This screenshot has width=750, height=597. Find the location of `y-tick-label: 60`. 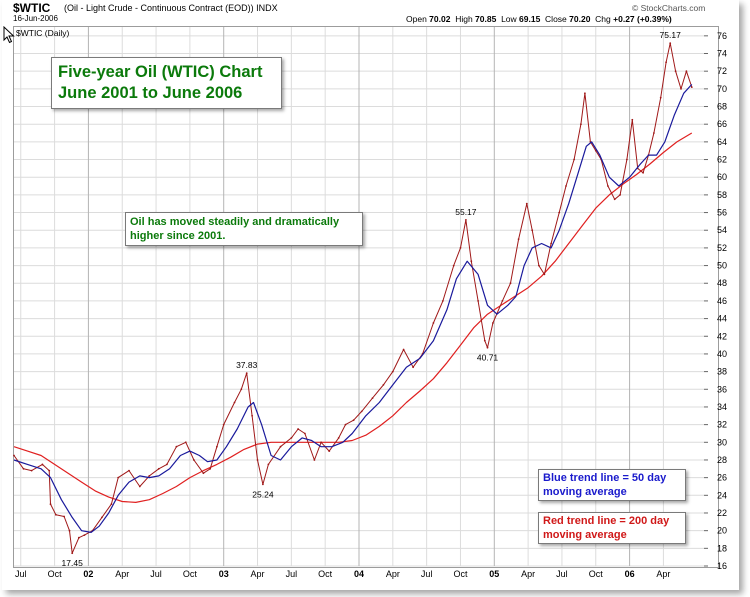

y-tick-label: 60 is located at coordinates (722, 177).